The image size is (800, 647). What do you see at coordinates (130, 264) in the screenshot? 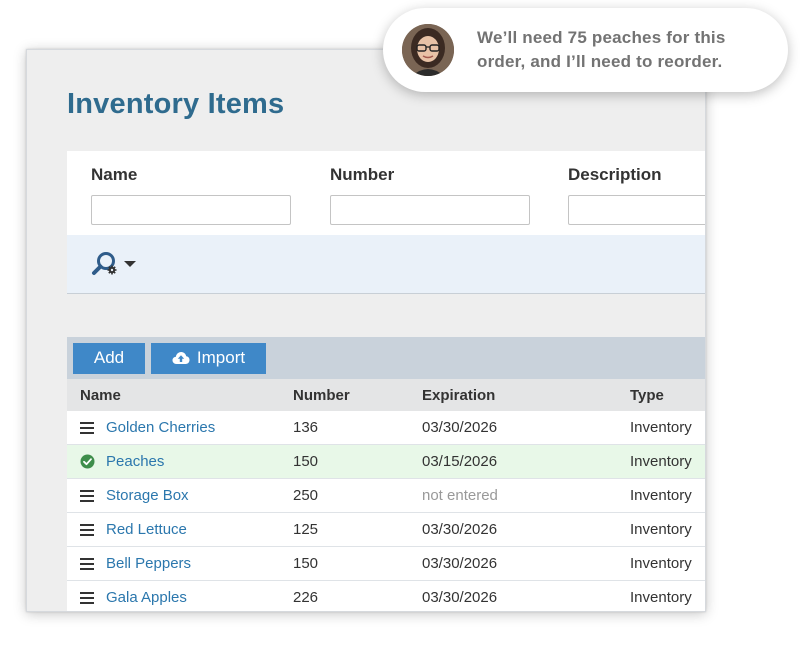
I see `chevron-down-icon` at bounding box center [130, 264].